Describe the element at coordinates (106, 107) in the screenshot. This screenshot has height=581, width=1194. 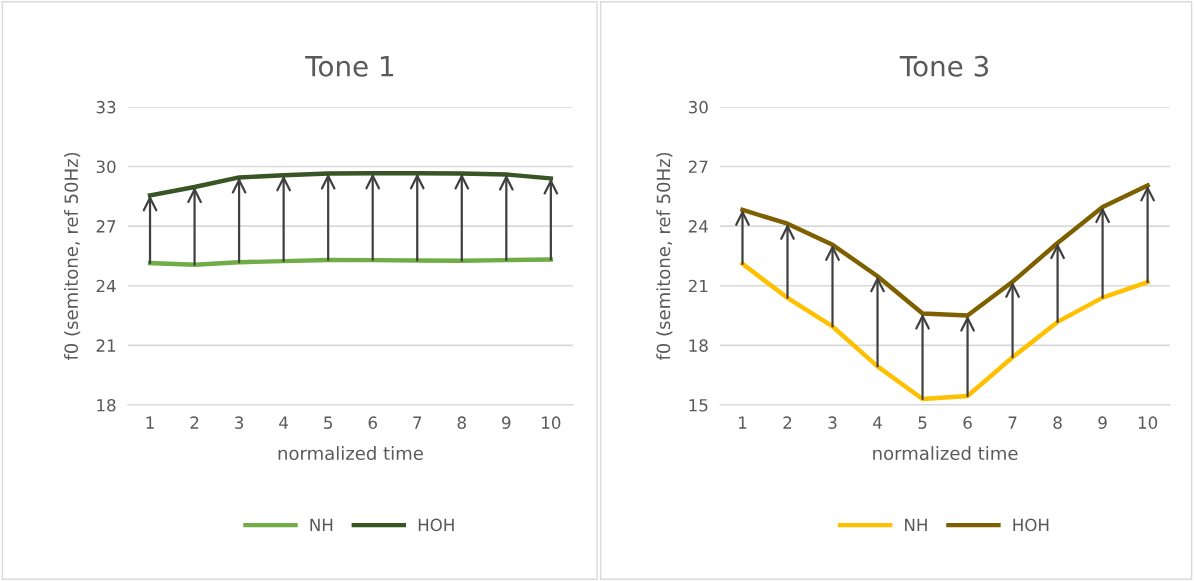
I see `y-tick-label: 33` at that location.